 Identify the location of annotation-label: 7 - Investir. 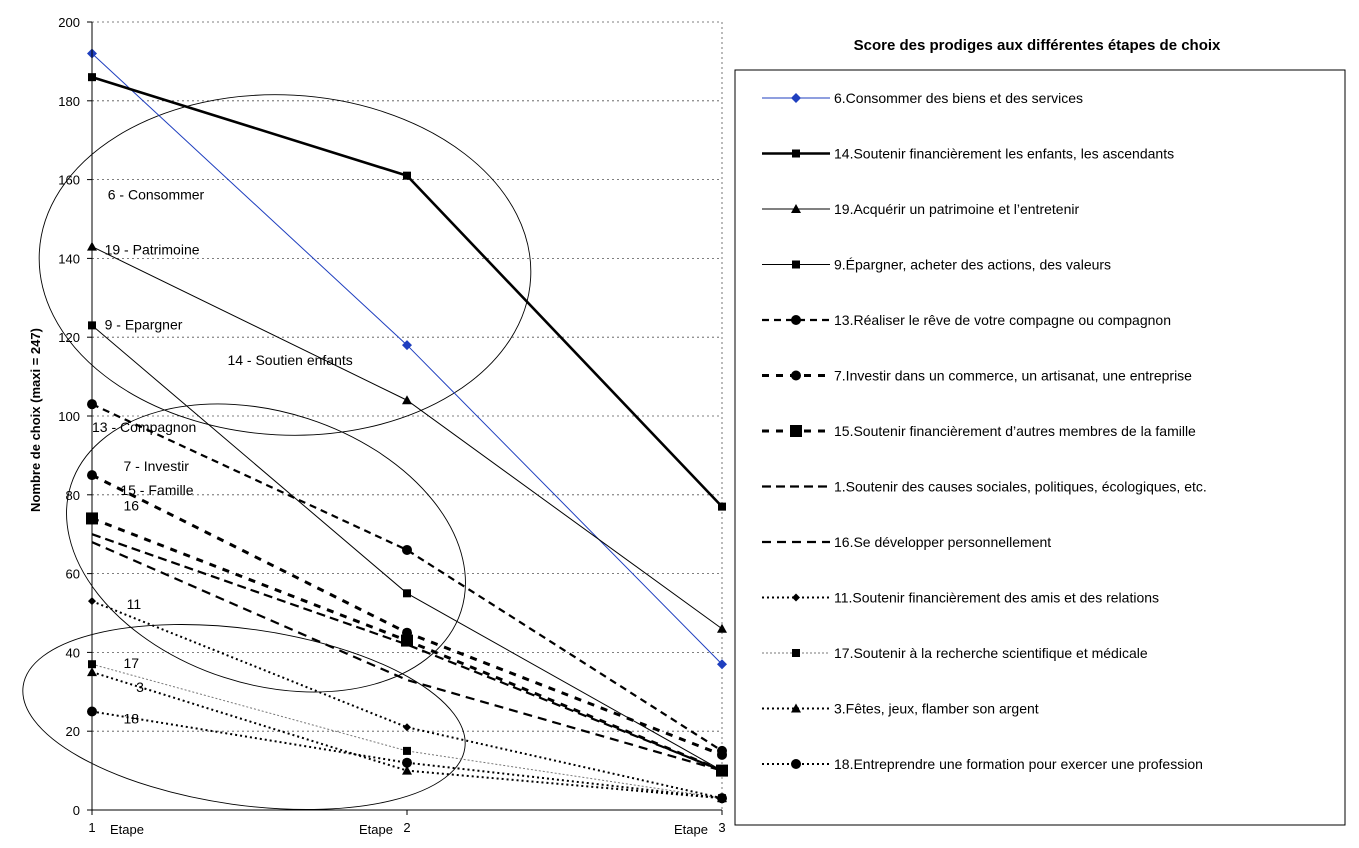
(157, 466).